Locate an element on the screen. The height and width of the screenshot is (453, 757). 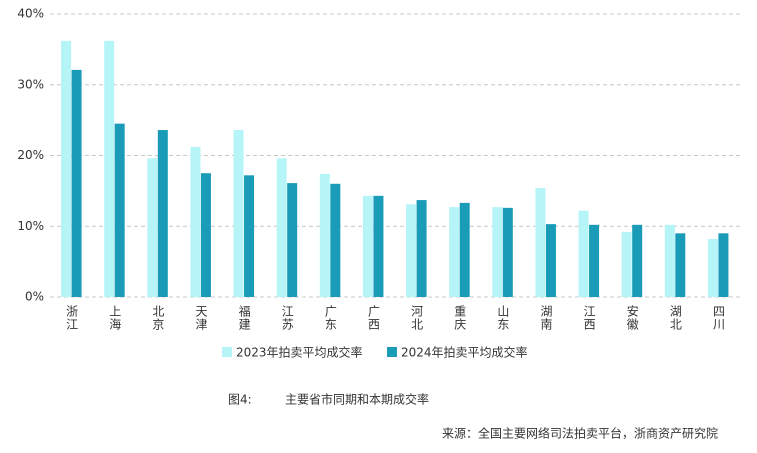
x-tick-label: 天津 is located at coordinates (201, 318).